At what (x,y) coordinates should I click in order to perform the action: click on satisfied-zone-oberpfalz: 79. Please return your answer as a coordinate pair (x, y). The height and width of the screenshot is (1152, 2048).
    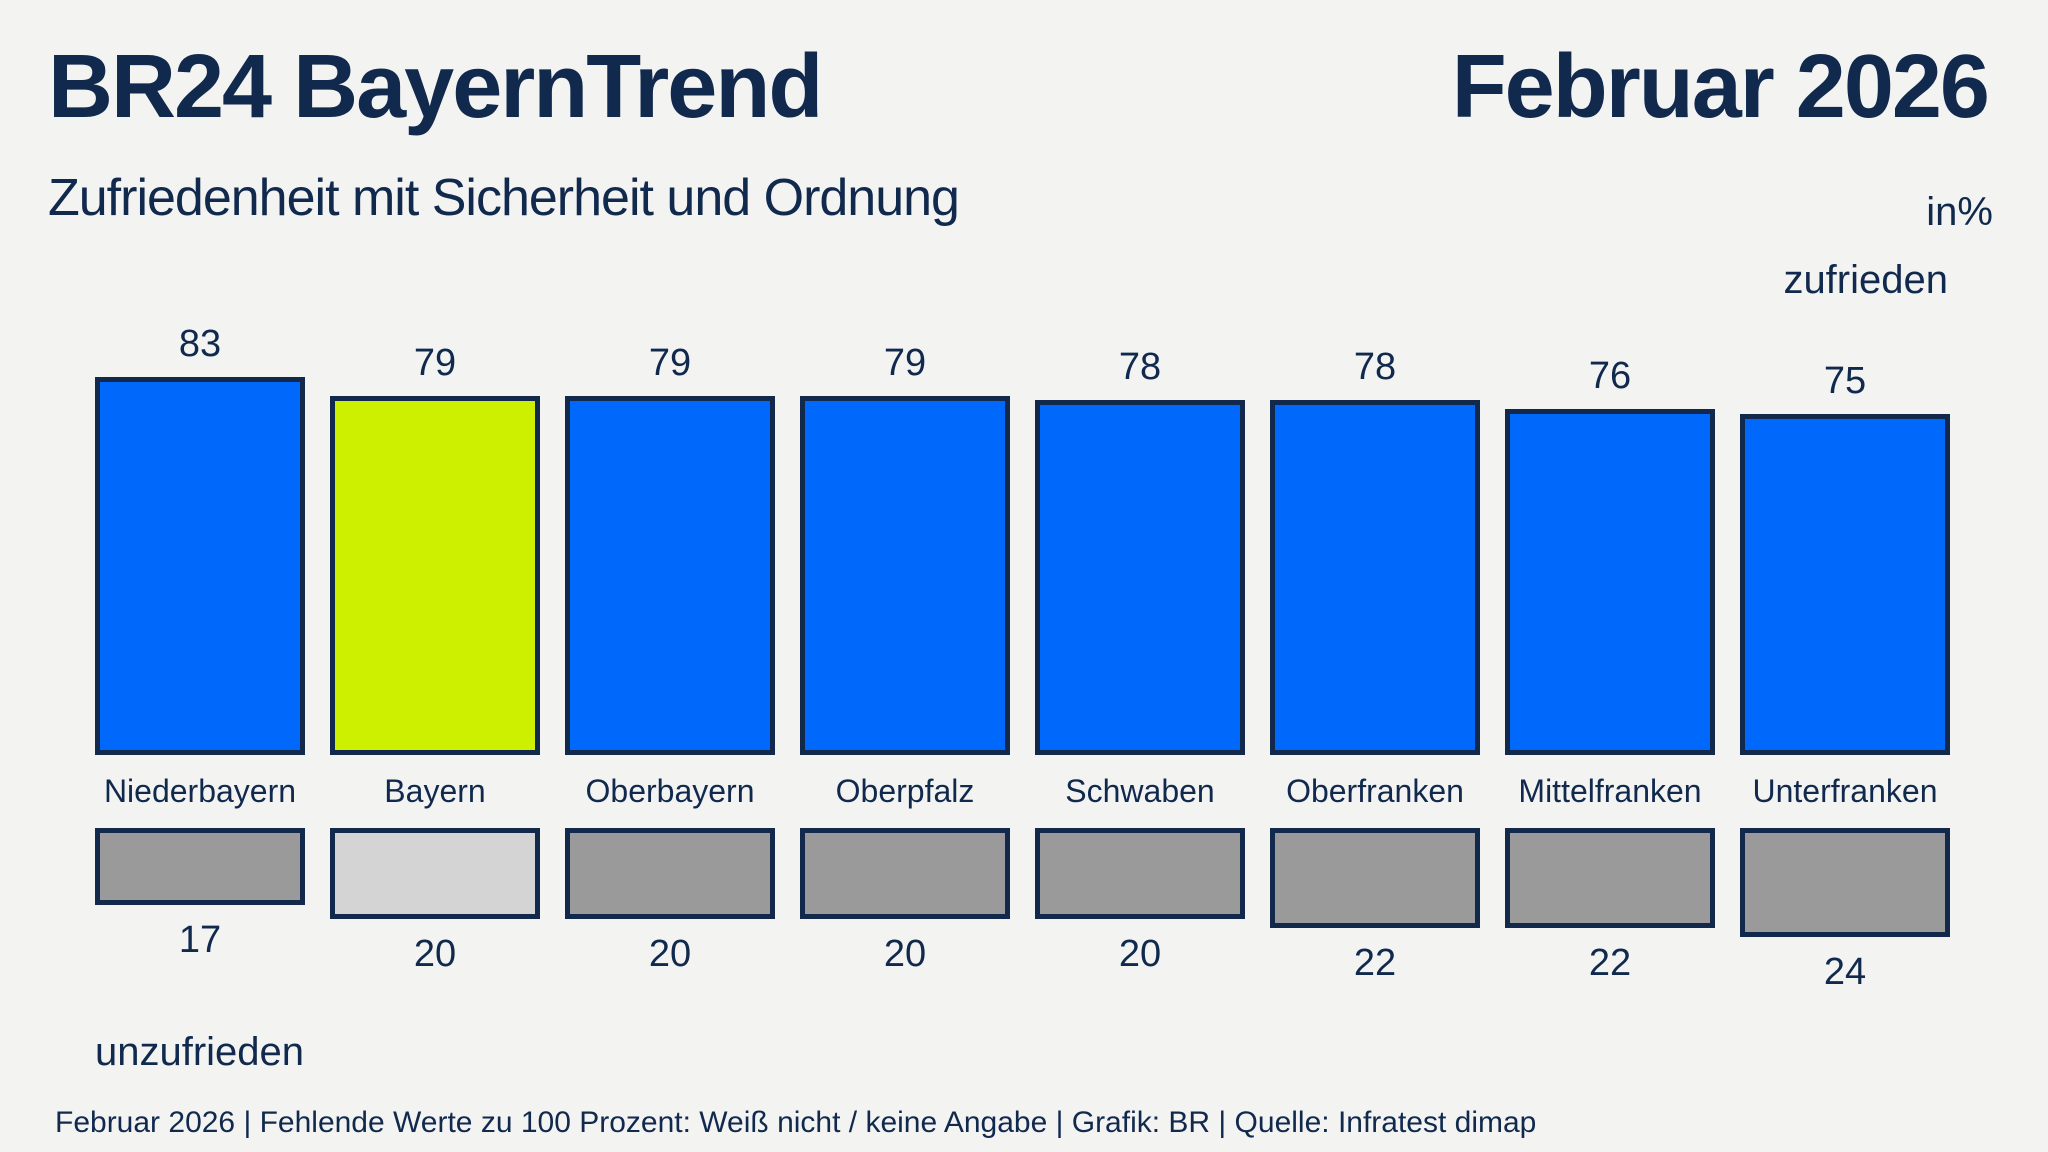
    Looking at the image, I should click on (905, 520).